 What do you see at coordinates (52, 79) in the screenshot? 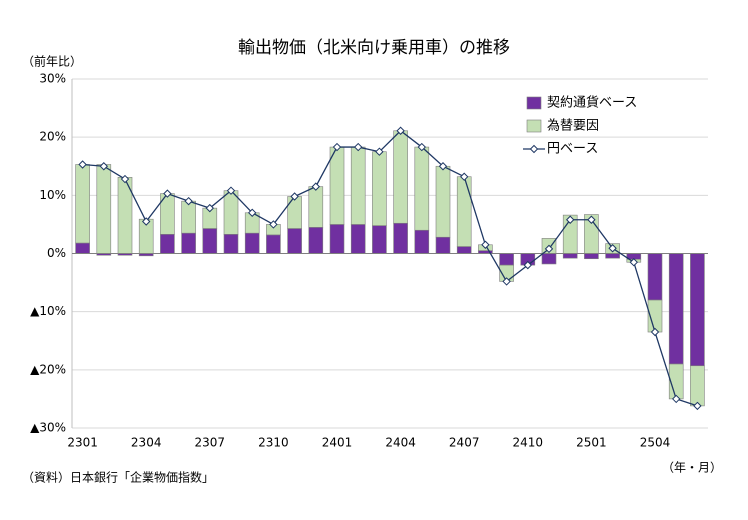
I see `y-tick-label: 30%` at bounding box center [52, 79].